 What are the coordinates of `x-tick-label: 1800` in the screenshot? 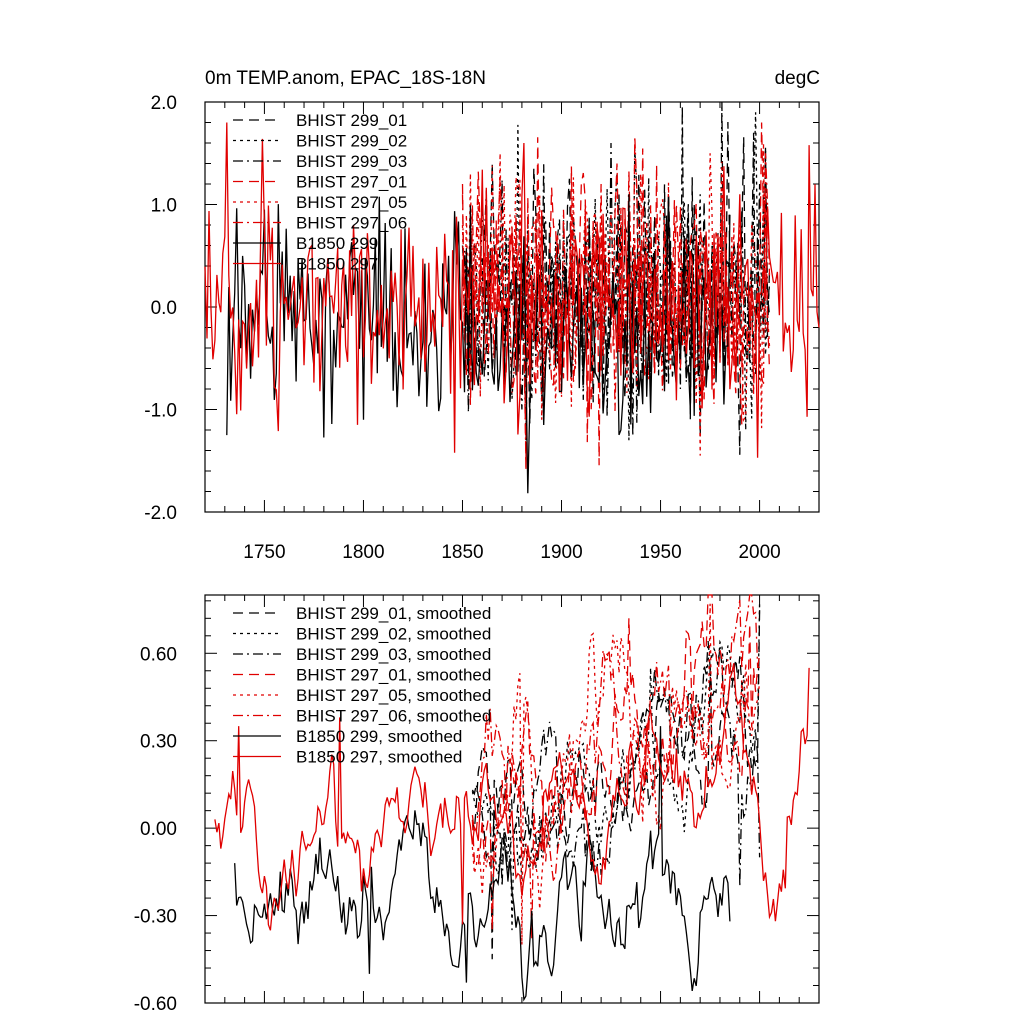 It's located at (363, 552).